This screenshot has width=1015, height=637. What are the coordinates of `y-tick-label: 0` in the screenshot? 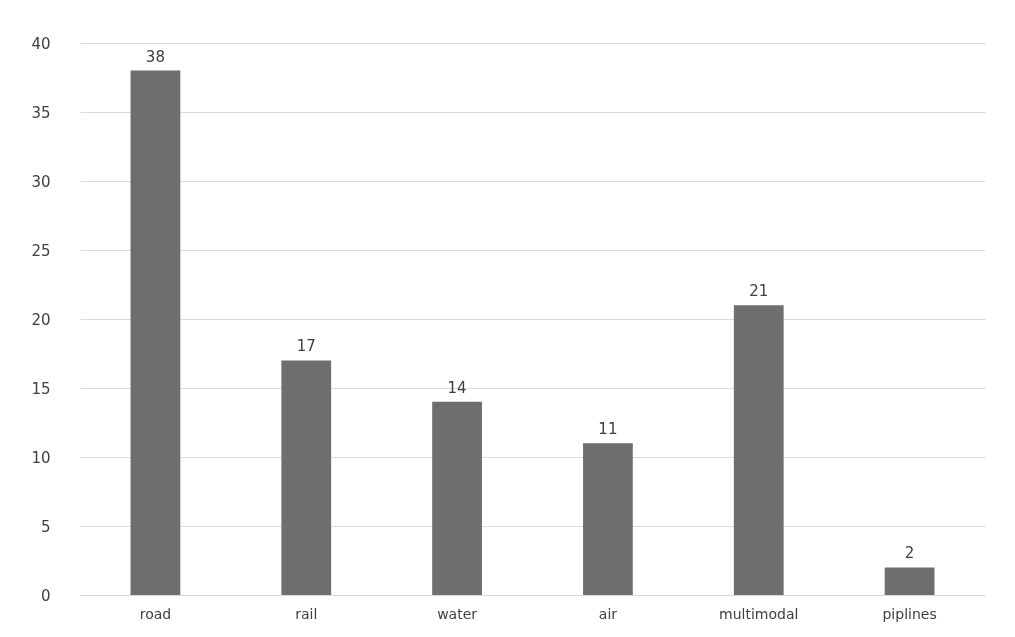 It's located at (45, 595).